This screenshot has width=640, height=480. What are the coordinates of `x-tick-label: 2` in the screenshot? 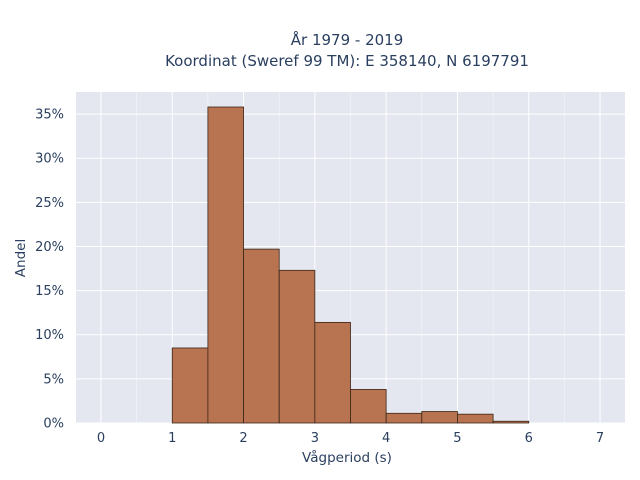 It's located at (243, 438).